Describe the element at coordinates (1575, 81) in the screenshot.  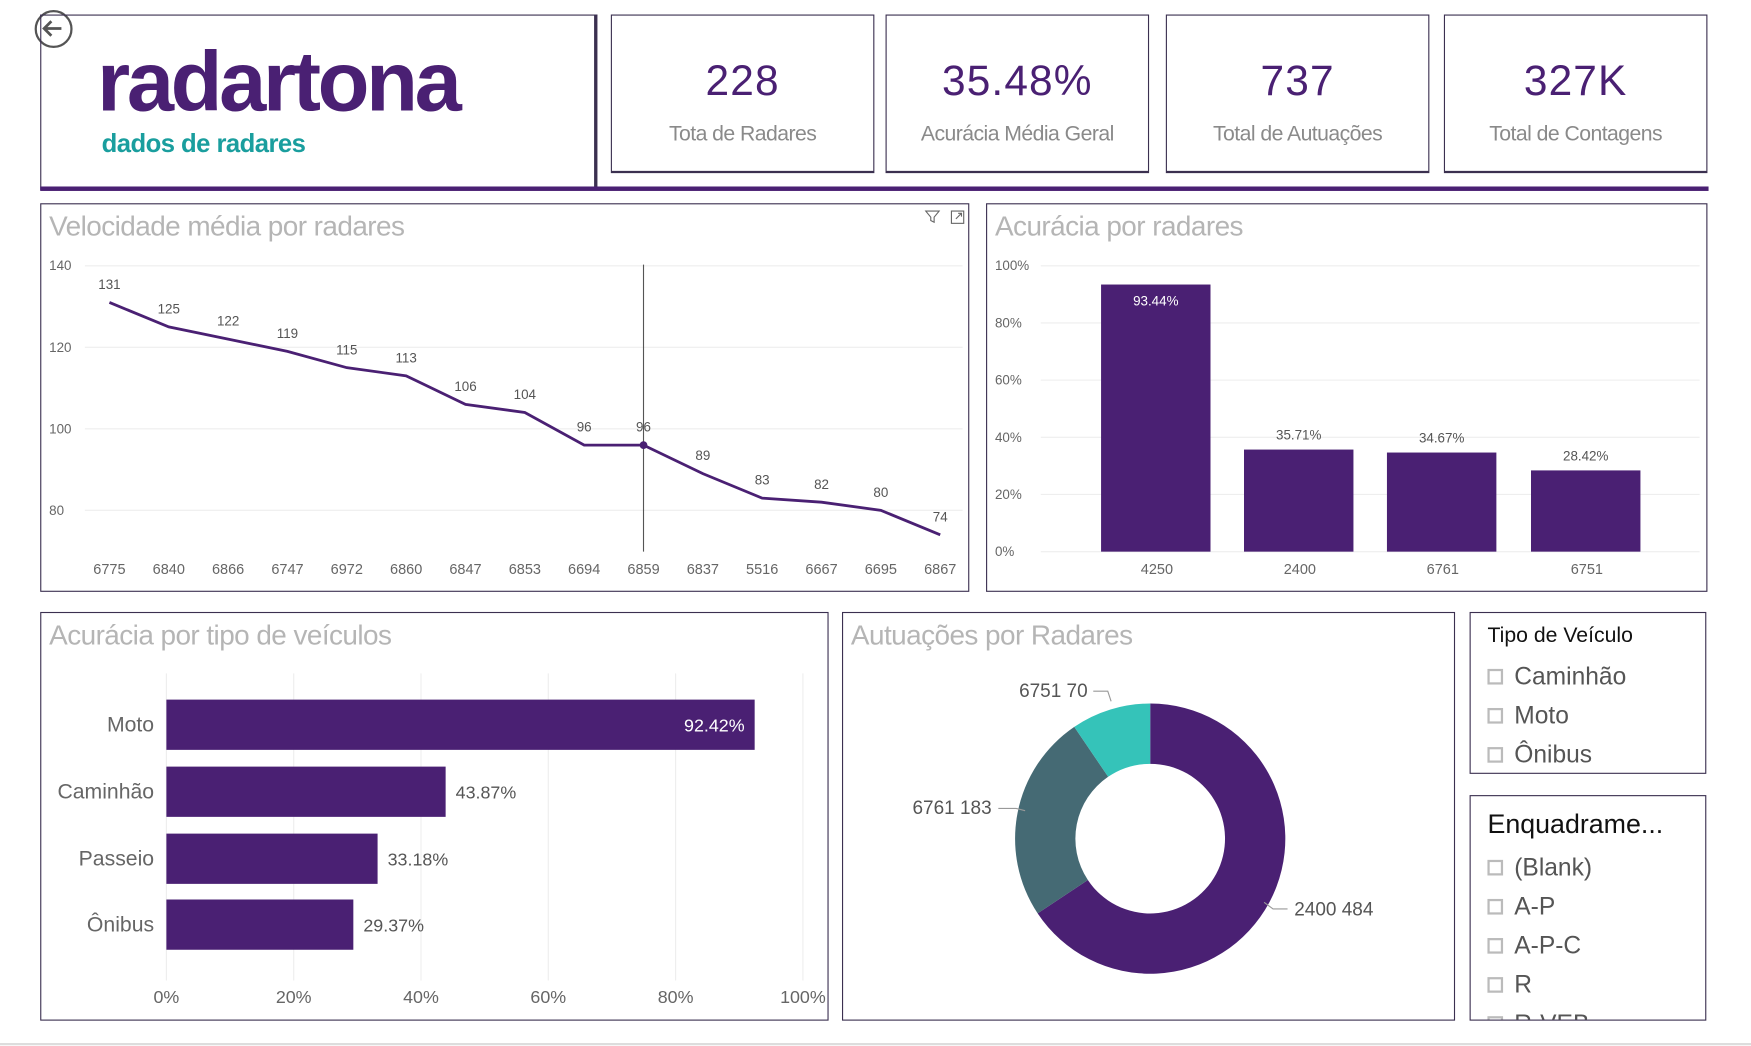
I see `kpi-value: 327K` at that location.